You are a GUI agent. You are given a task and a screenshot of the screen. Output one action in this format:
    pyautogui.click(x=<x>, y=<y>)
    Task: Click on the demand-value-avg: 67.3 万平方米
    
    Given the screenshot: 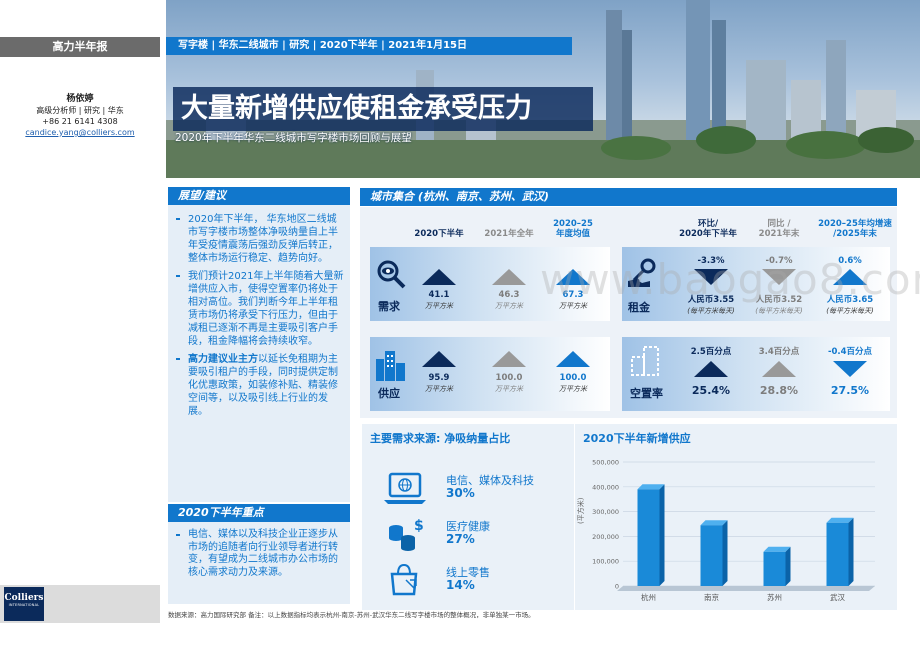 What is the action you would take?
    pyautogui.click(x=573, y=301)
    